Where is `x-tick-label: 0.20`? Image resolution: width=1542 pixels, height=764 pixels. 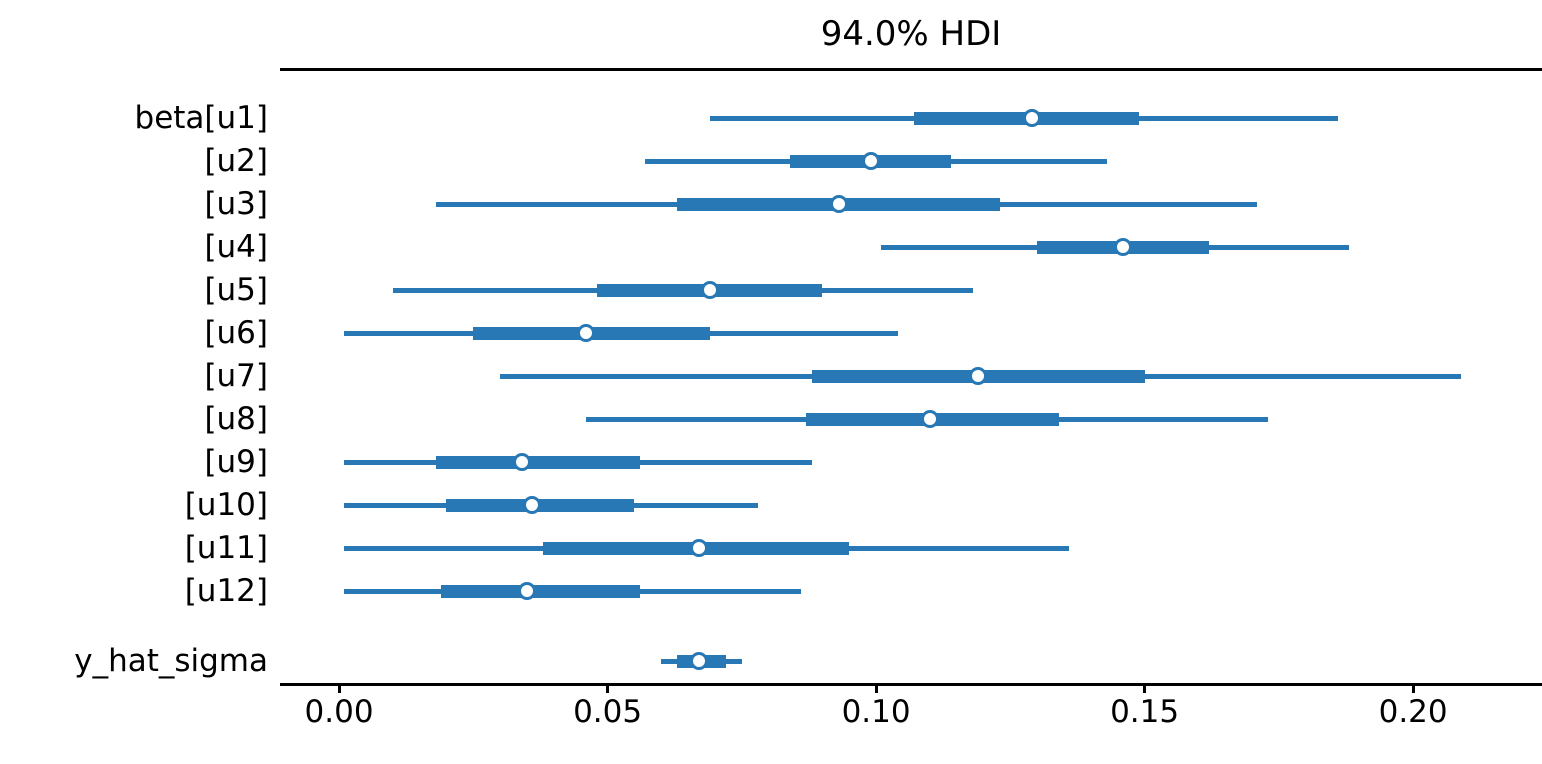
x-tick-label: 0.20 is located at coordinates (1413, 712).